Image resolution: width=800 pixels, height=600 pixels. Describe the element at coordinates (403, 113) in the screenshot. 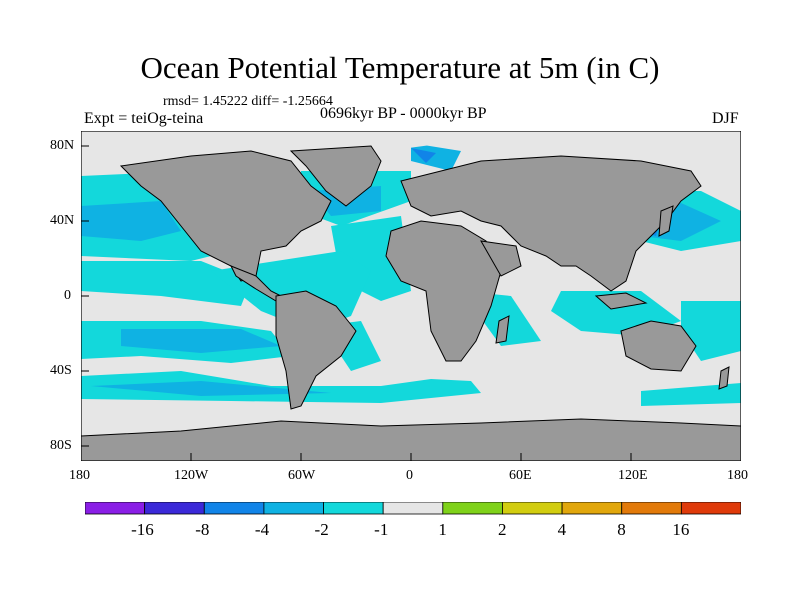

I see `period-label: 0696kyr BP - 0000kyr BP` at that location.